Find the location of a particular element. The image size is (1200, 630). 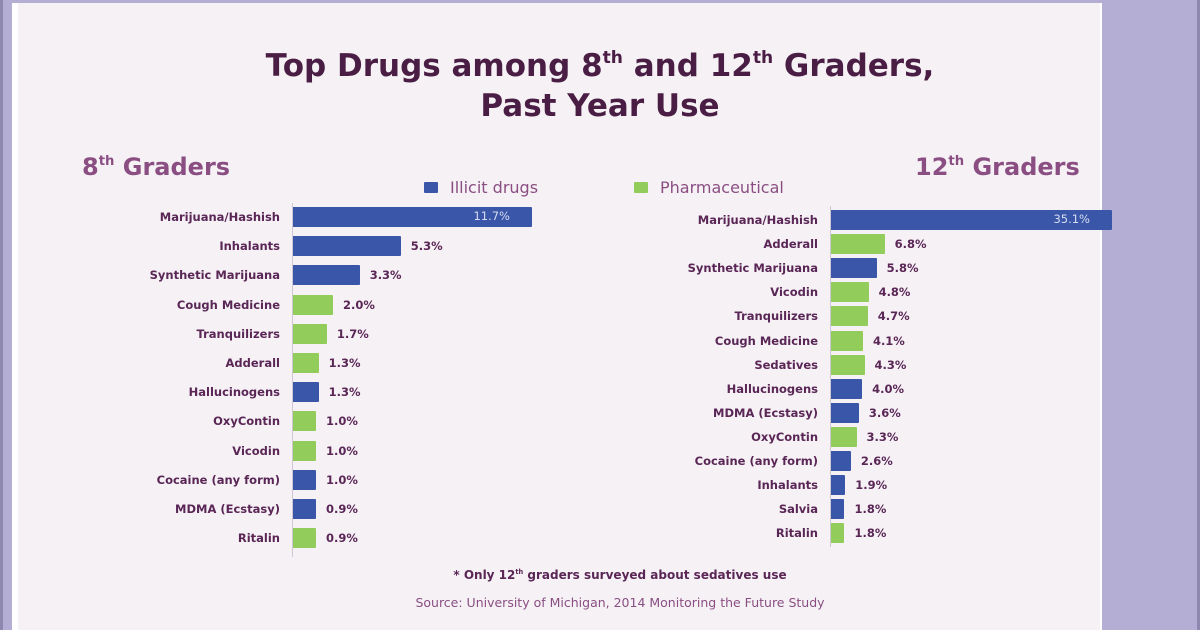

bar-row: MDMA (Ecstasy) 0.9% is located at coordinates (199, 509).